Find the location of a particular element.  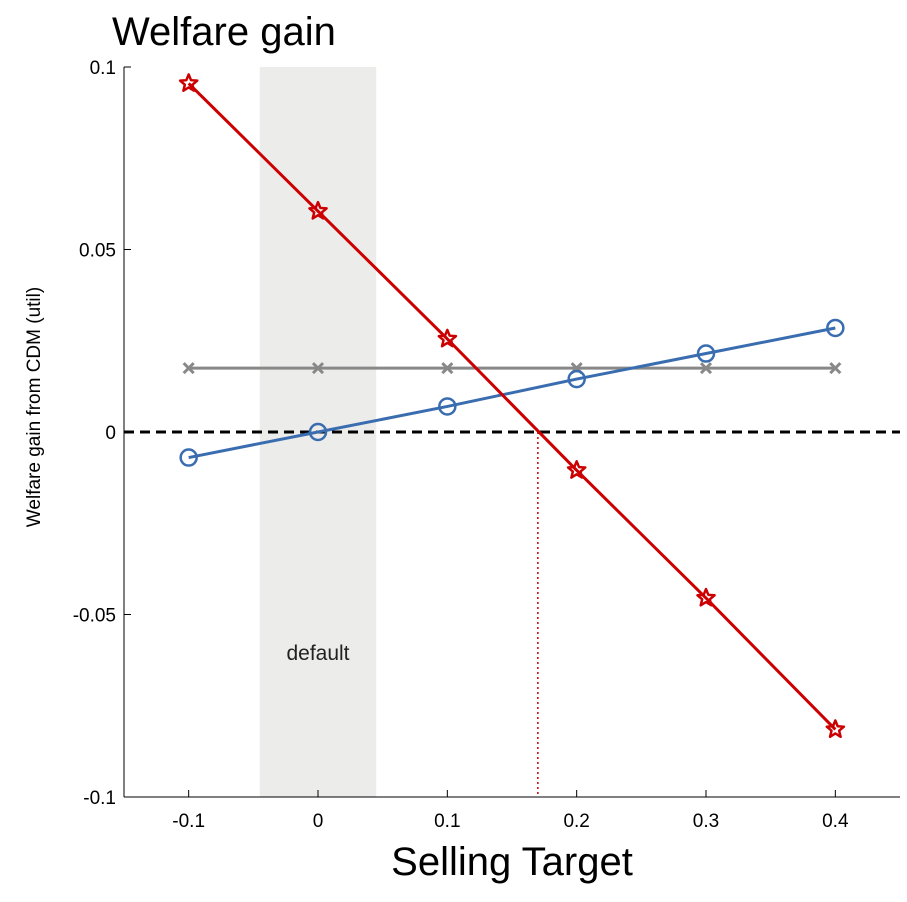

series-x is located at coordinates (512, 368).